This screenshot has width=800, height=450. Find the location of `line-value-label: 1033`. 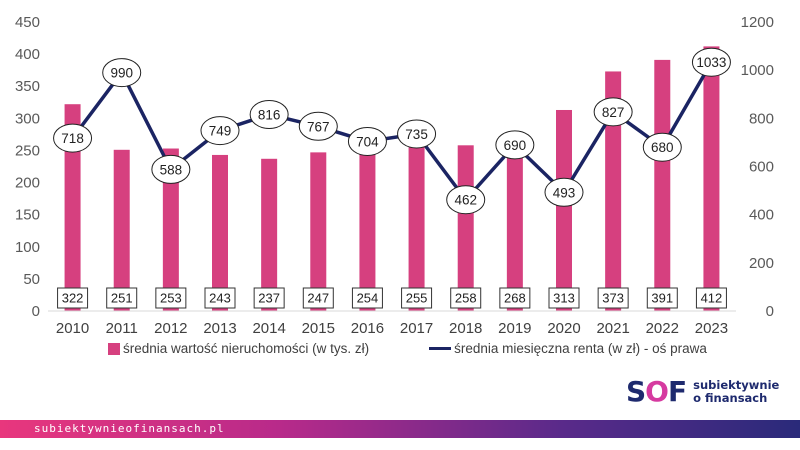

line-value-label: 1033 is located at coordinates (711, 62).